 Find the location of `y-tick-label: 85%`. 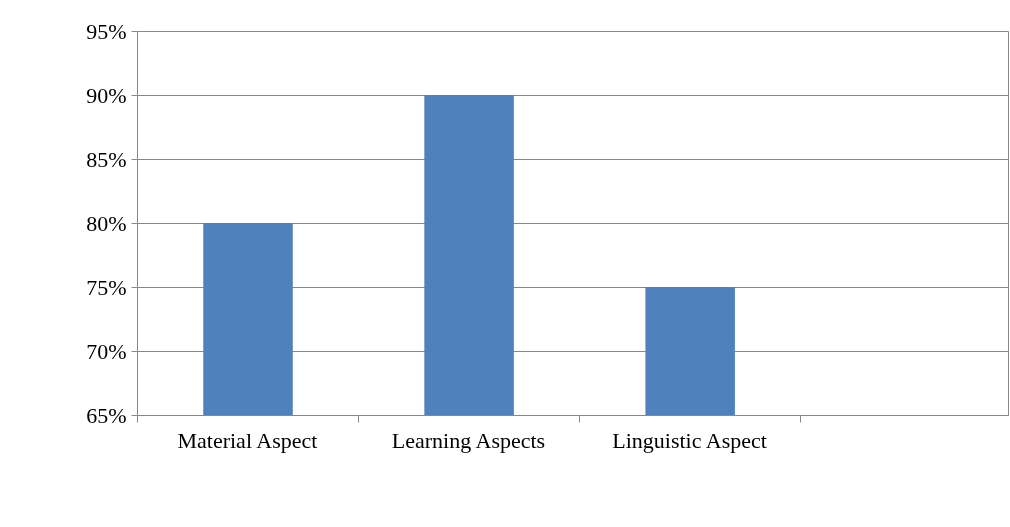

y-tick-label: 85% is located at coordinates (106, 159).